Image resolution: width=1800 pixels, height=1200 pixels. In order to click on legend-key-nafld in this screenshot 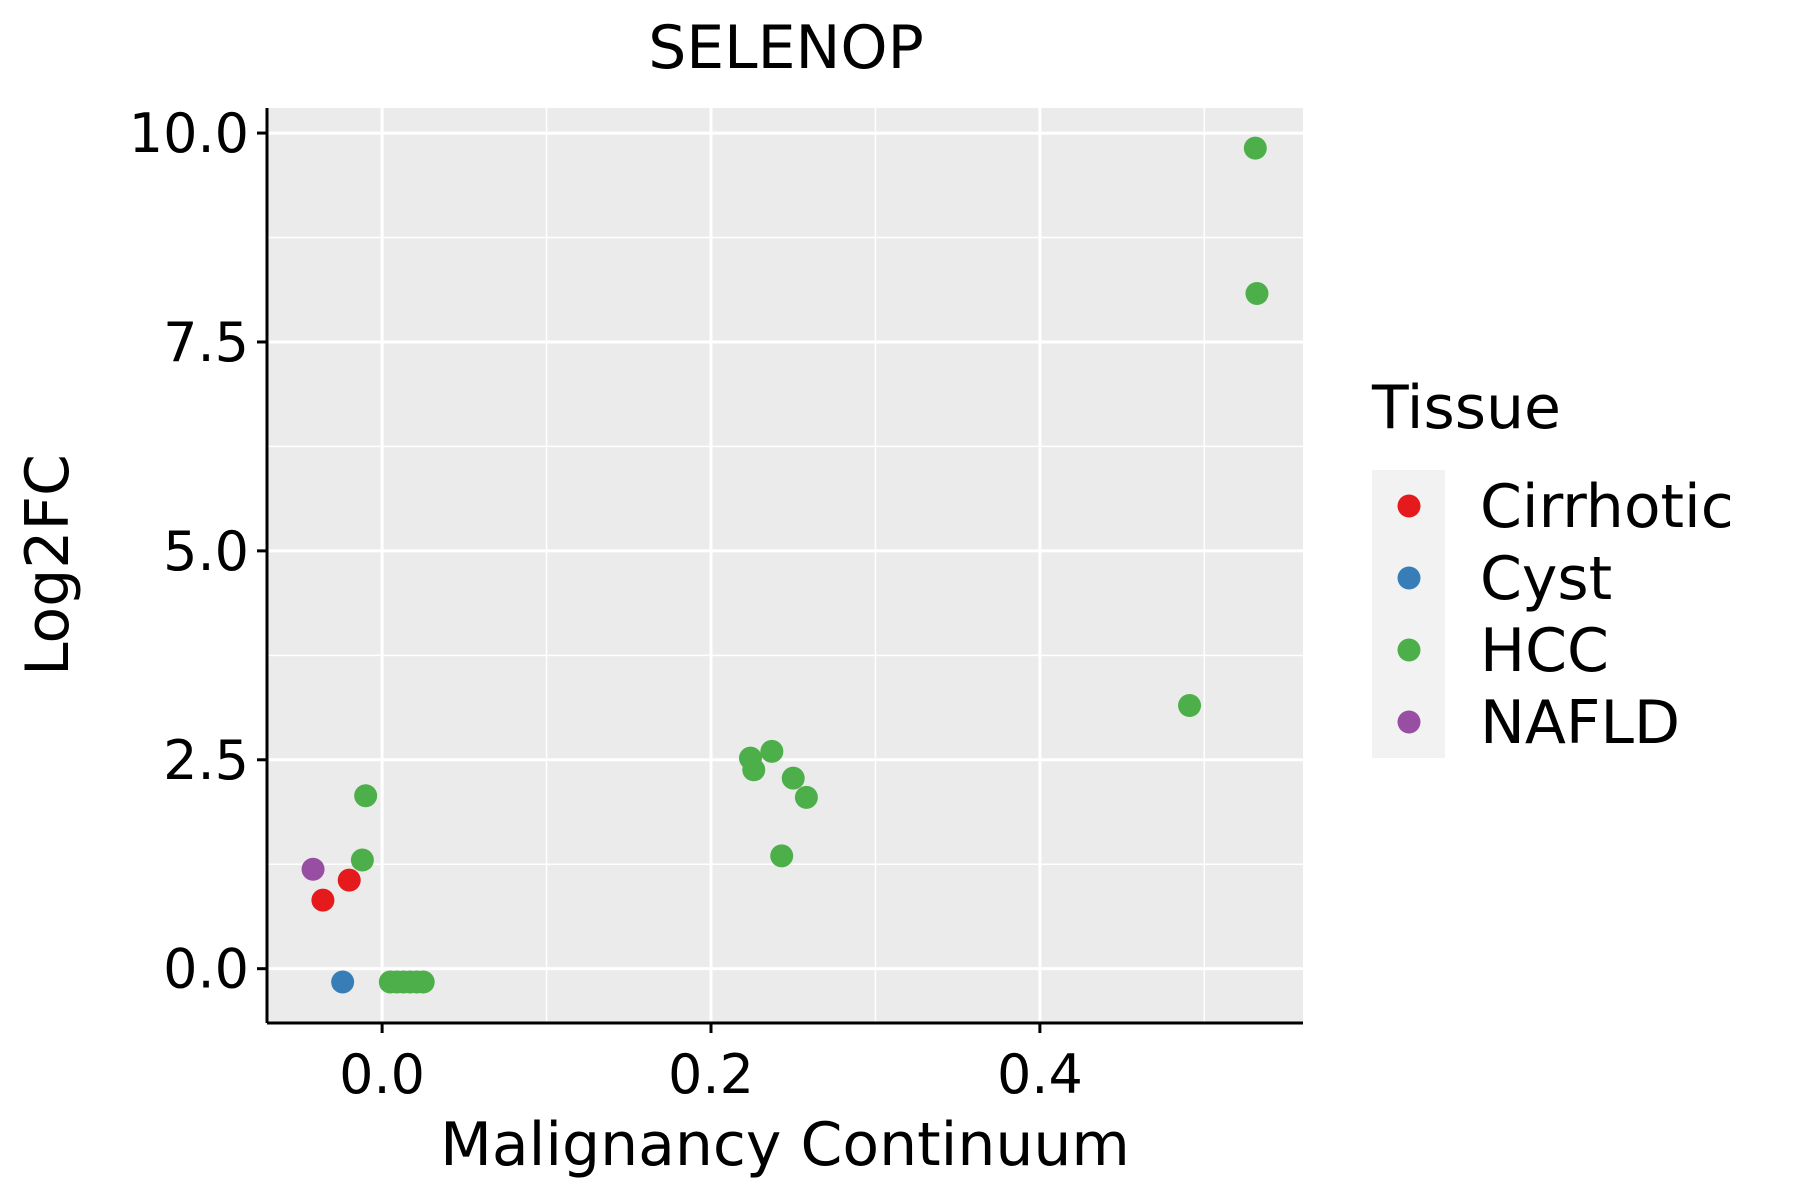, I will do `click(1409, 722)`.